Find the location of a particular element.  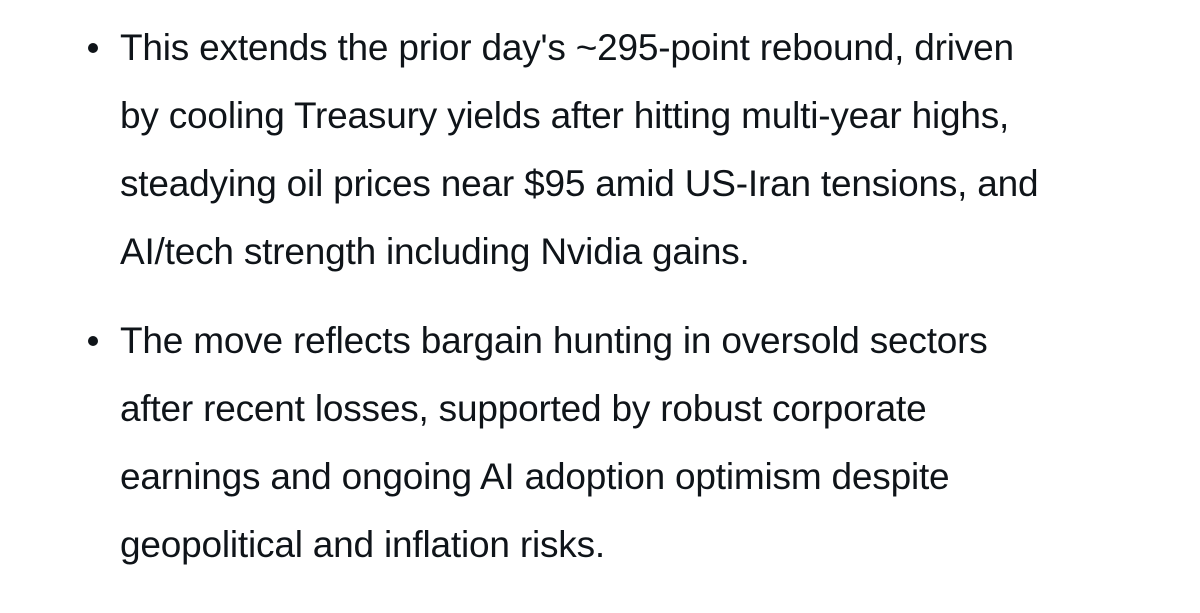

text-line: geopolitical and inflation risks. is located at coordinates (362, 544).